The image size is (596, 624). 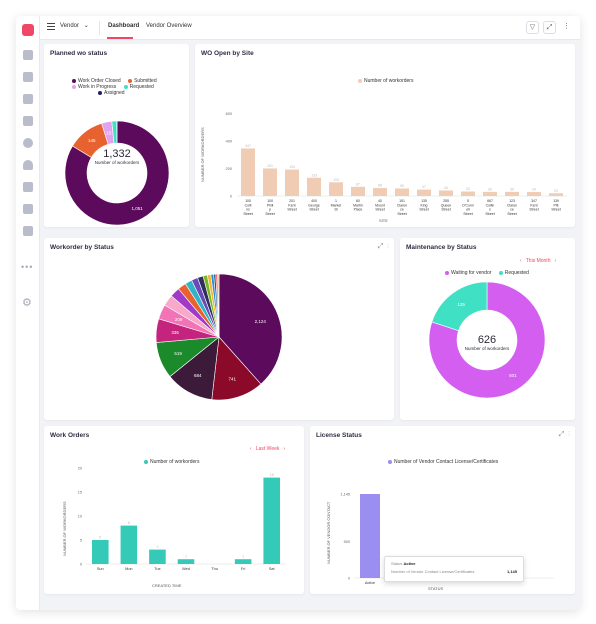 I want to click on y-tick-label: 0, so click(x=81, y=565).